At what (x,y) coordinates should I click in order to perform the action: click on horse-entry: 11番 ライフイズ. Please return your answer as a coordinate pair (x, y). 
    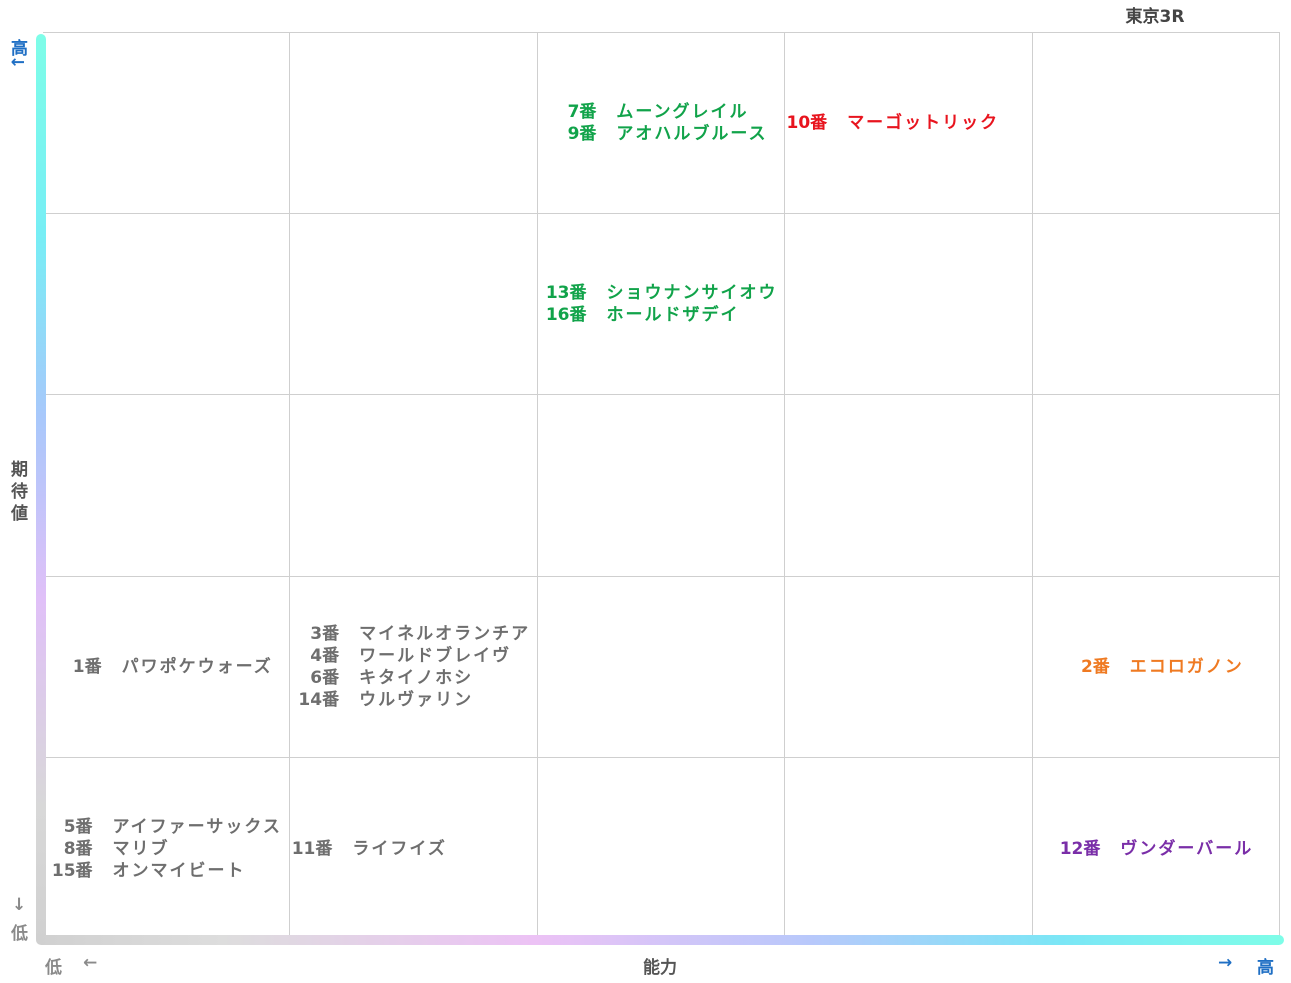
    Looking at the image, I should click on (368, 849).